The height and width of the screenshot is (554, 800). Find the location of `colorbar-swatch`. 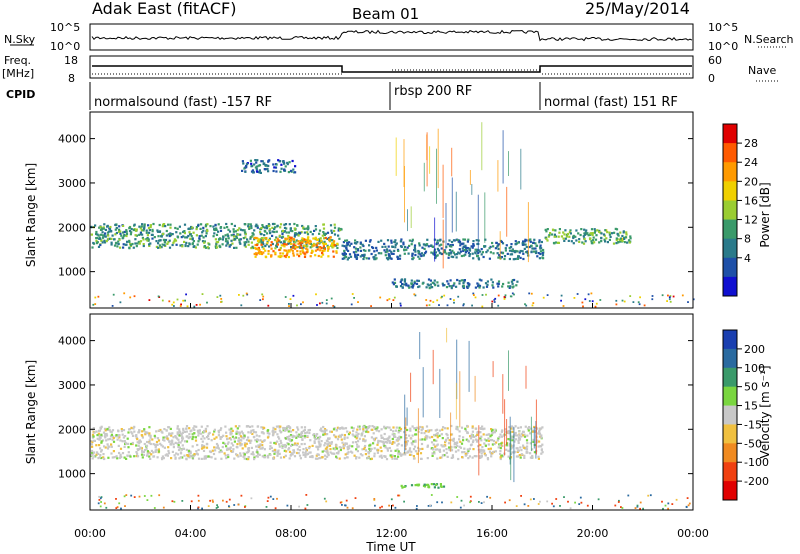

colorbar-swatch is located at coordinates (730, 134).